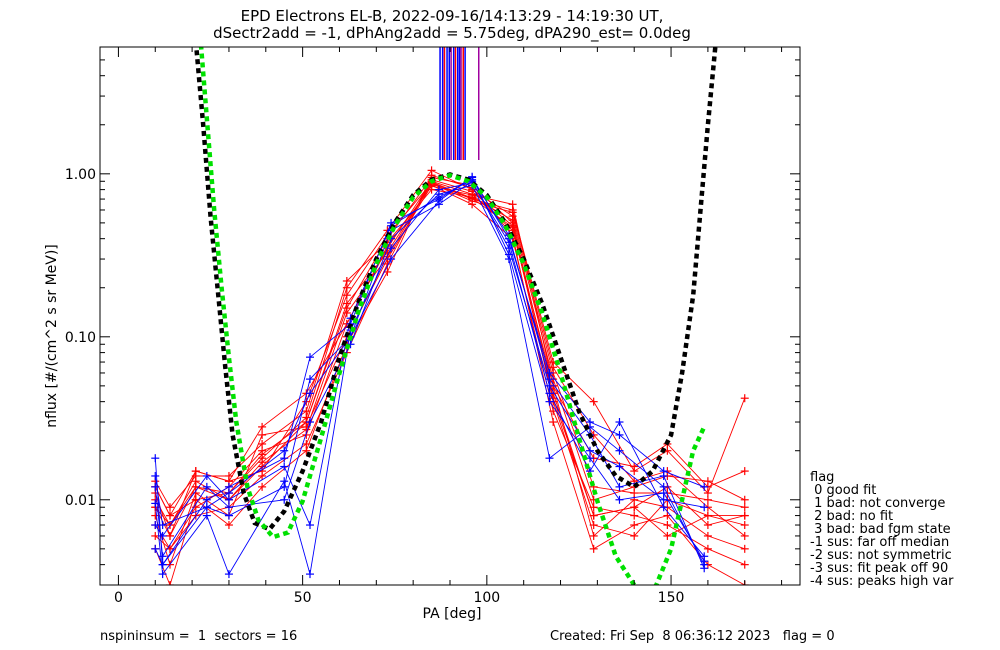 This screenshot has width=1000, height=650. What do you see at coordinates (452, 614) in the screenshot?
I see `x-axis-label: PA [deg]` at bounding box center [452, 614].